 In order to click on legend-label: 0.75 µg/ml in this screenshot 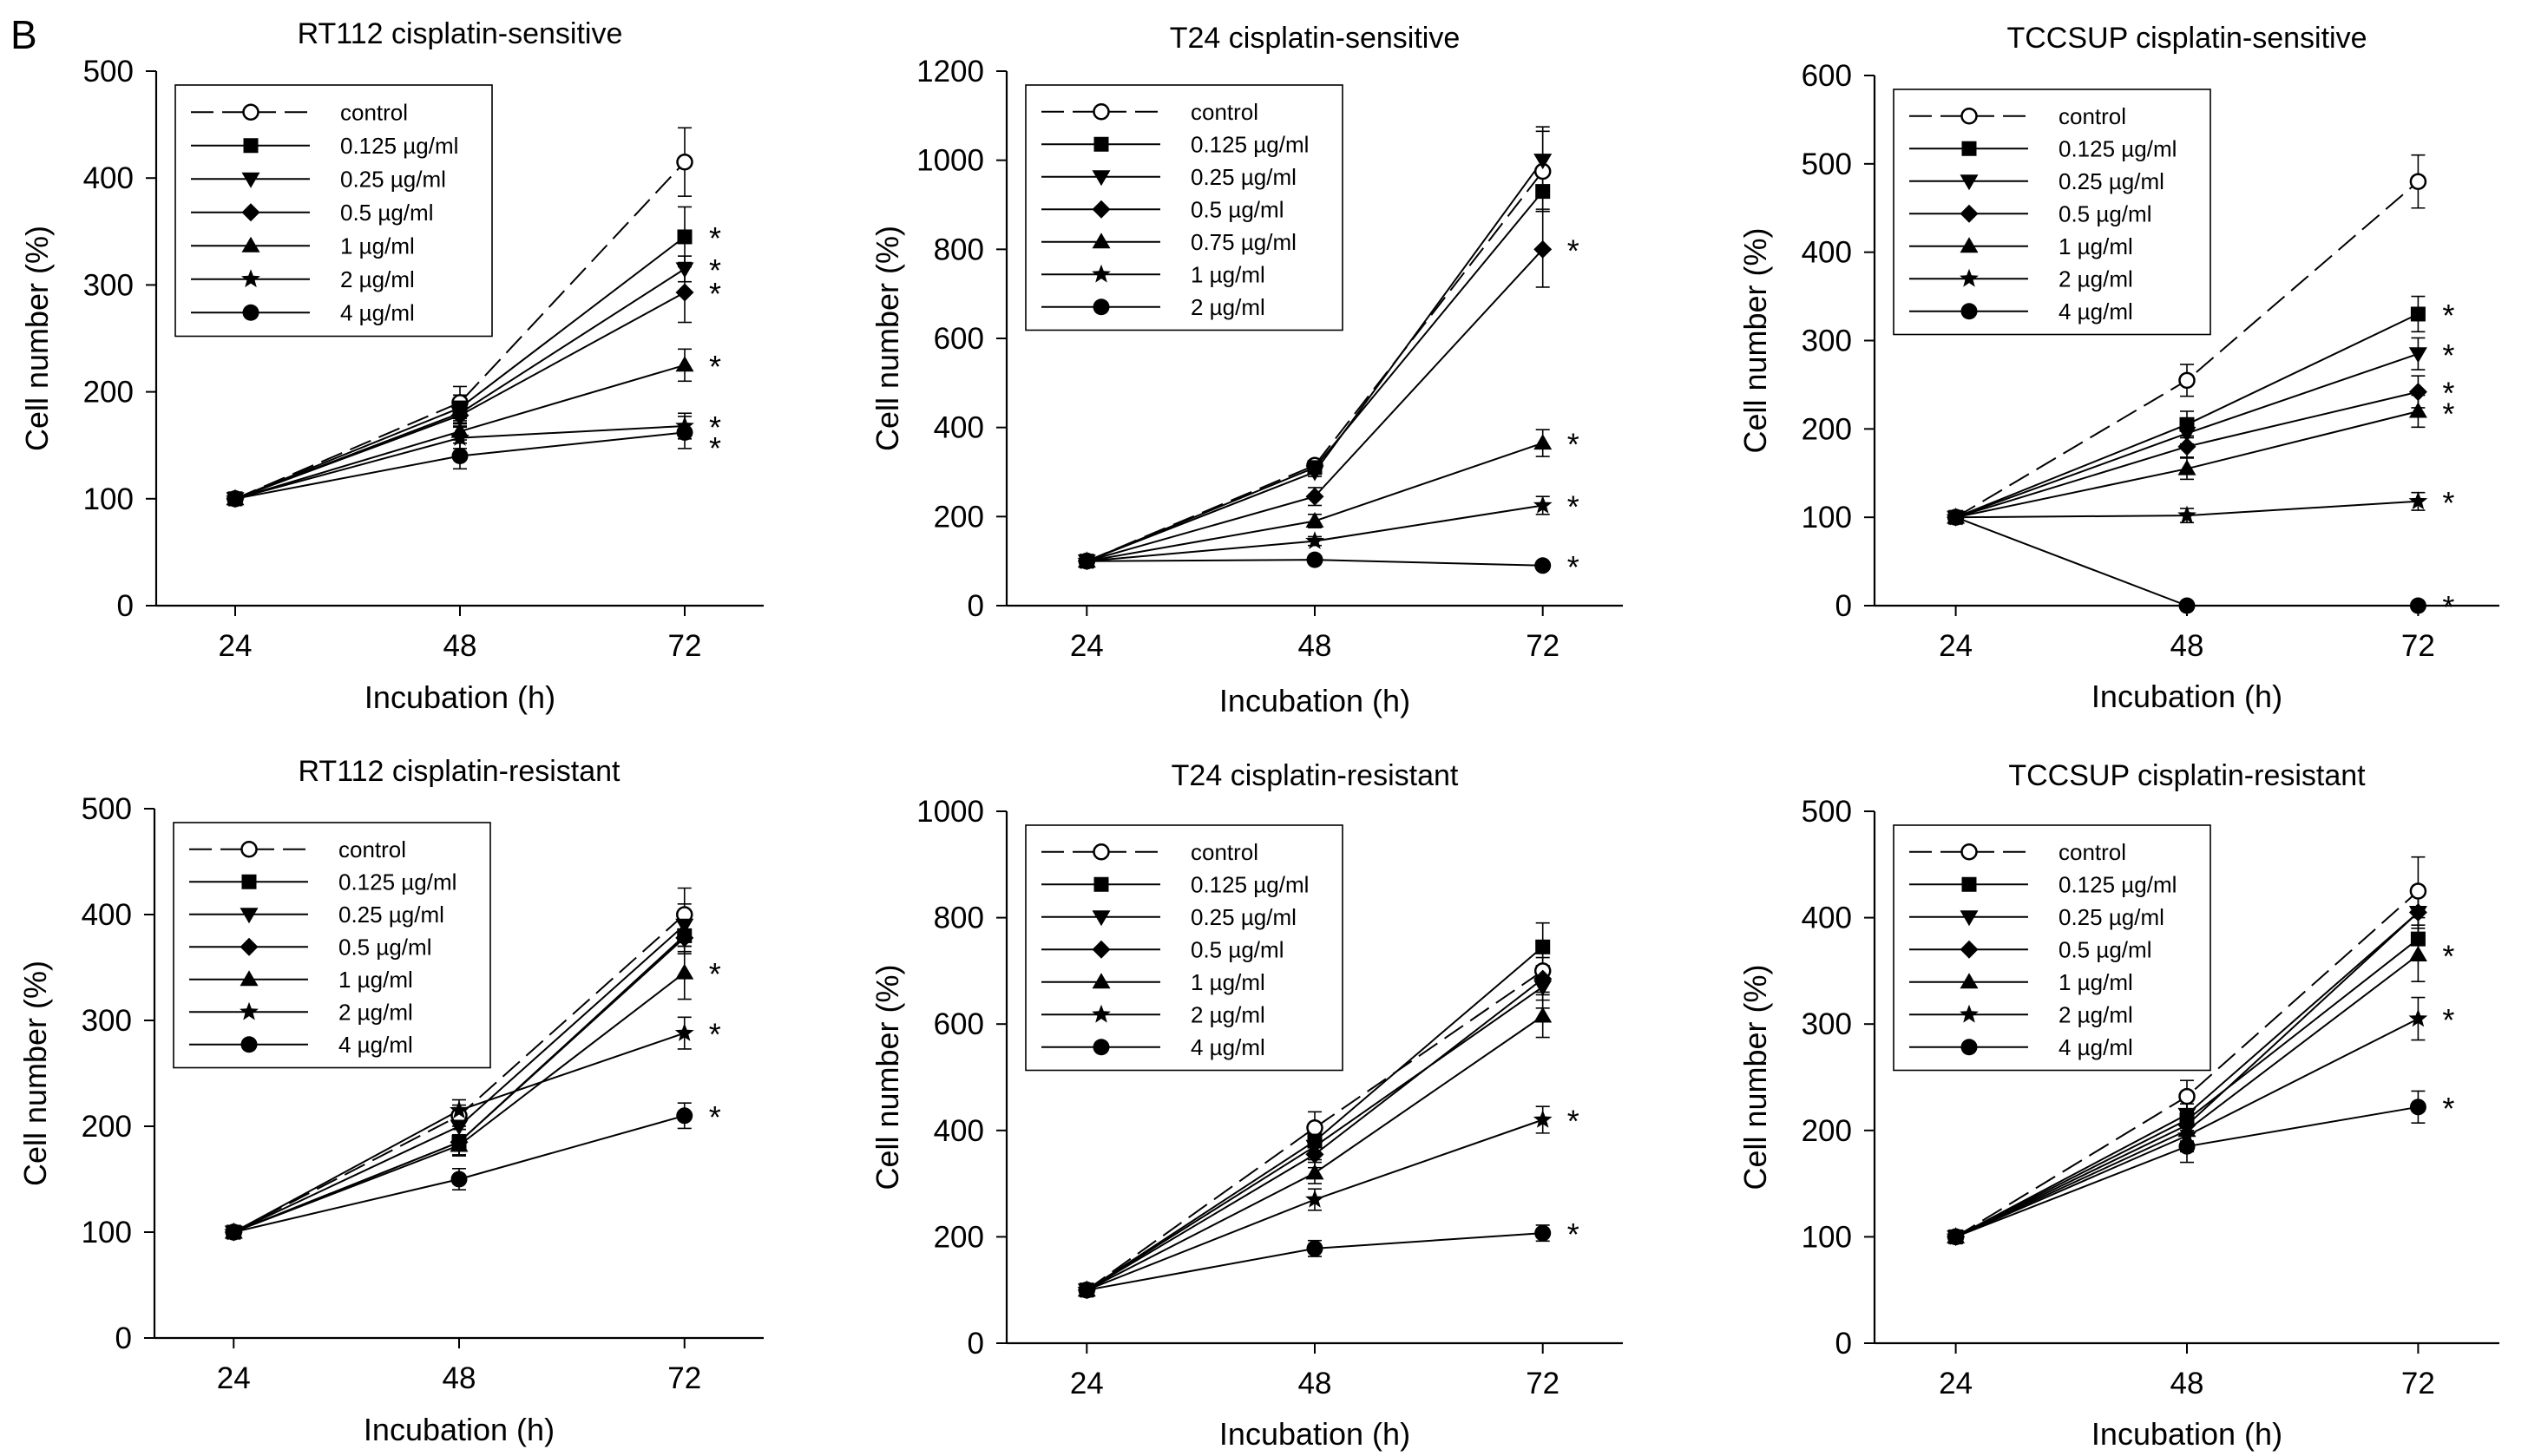, I will do `click(1244, 242)`.